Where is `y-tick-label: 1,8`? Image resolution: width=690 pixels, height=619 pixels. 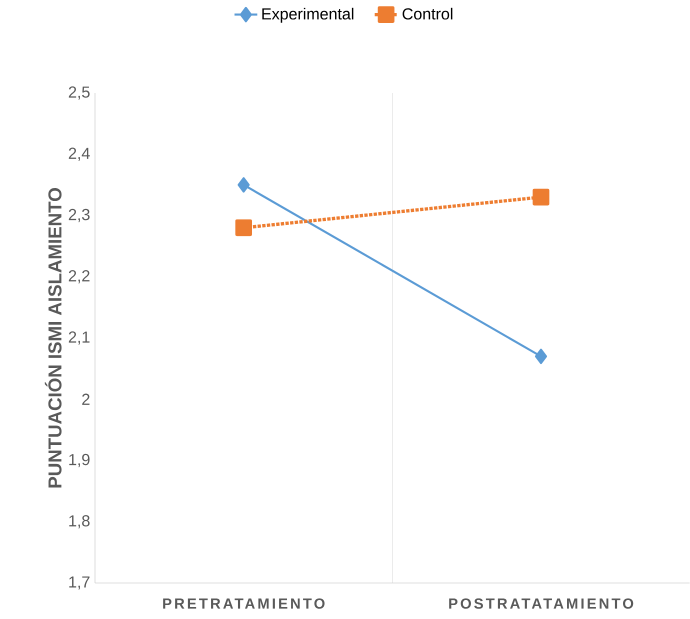 y-tick-label: 1,8 is located at coordinates (79, 521).